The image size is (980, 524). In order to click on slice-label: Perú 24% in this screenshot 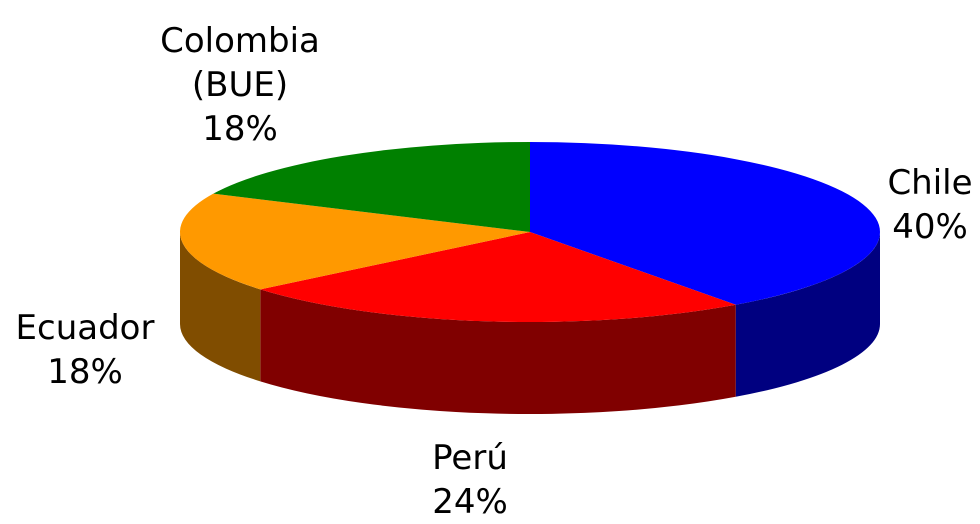, I will do `click(470, 480)`.